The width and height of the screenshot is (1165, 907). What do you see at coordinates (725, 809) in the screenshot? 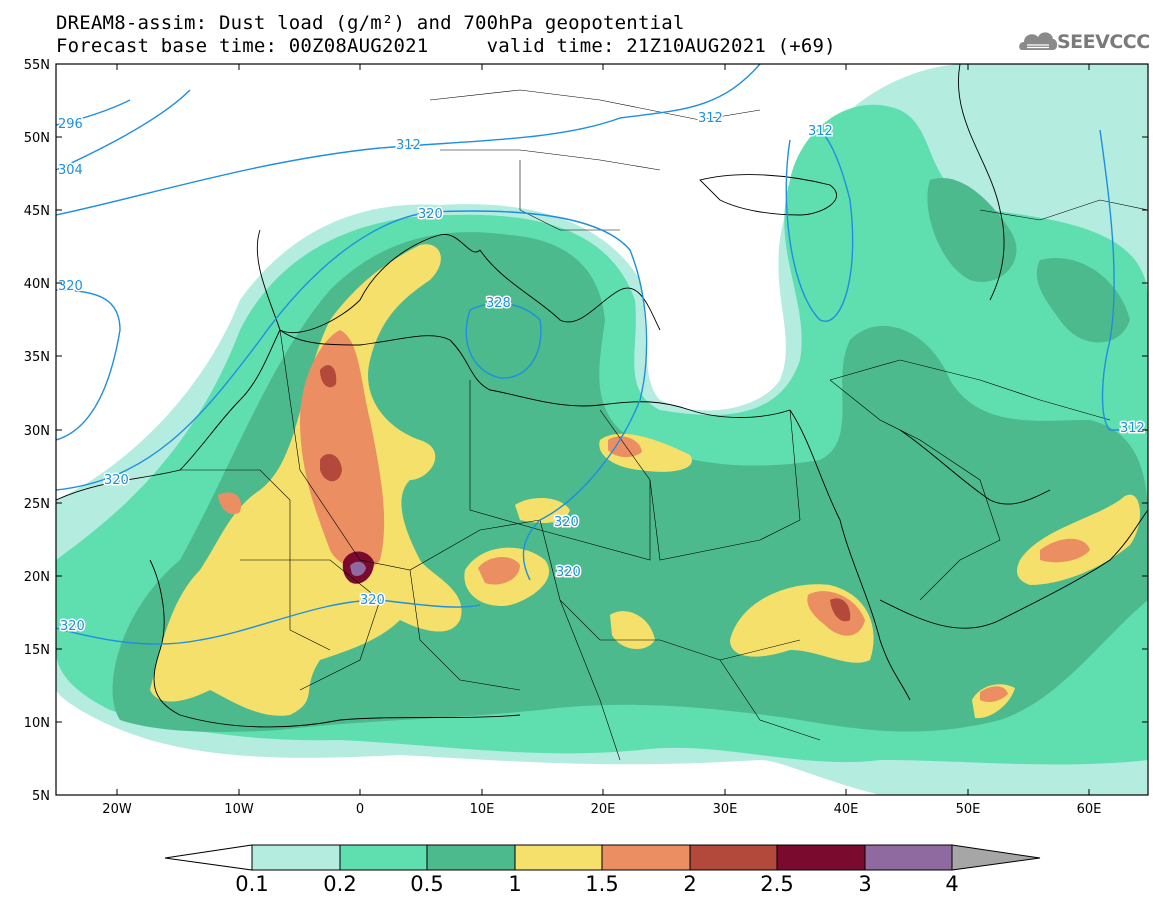
I see `lon-label: 30E` at bounding box center [725, 809].